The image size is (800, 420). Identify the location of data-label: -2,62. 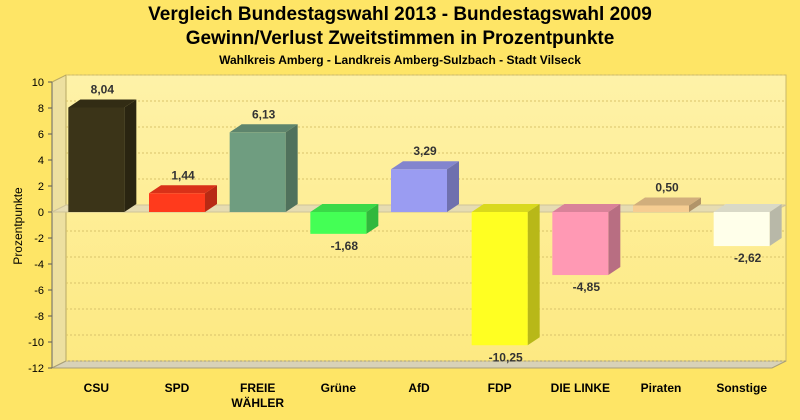
(748, 258).